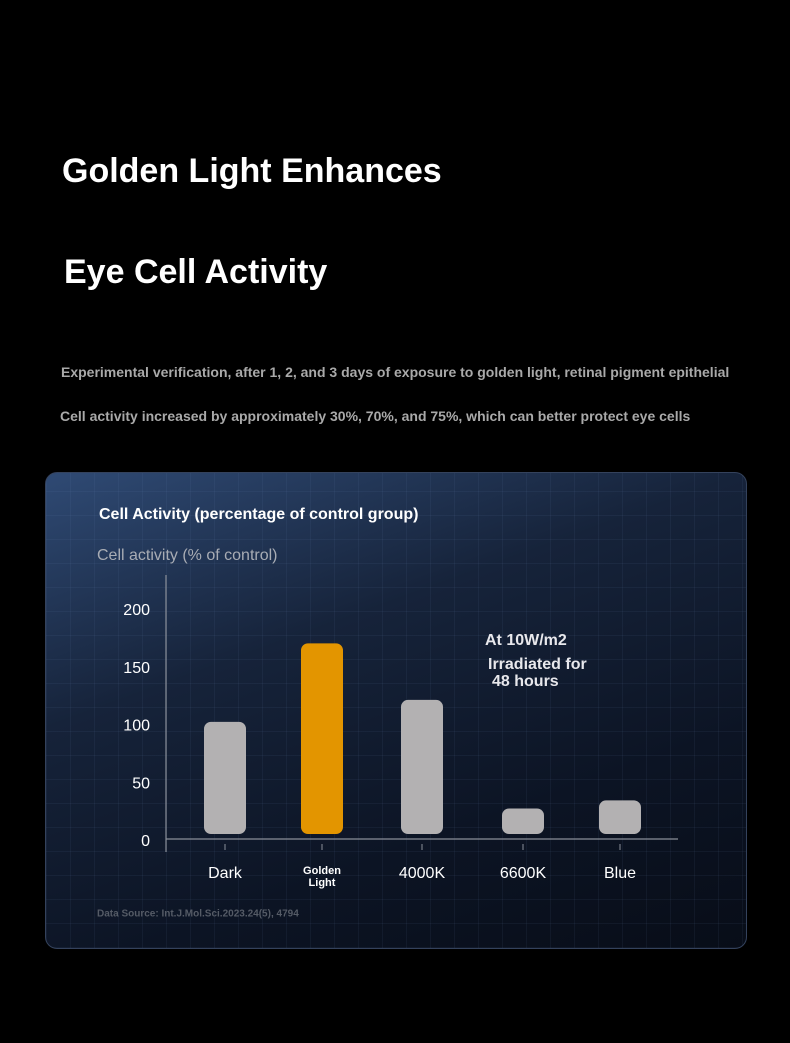 This screenshot has height=1043, width=790. I want to click on annotation: 48 hours, so click(525, 681).